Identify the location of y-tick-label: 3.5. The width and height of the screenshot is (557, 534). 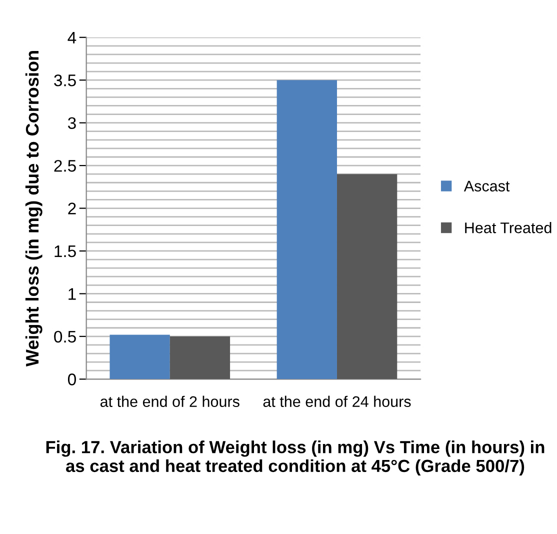
(65, 80).